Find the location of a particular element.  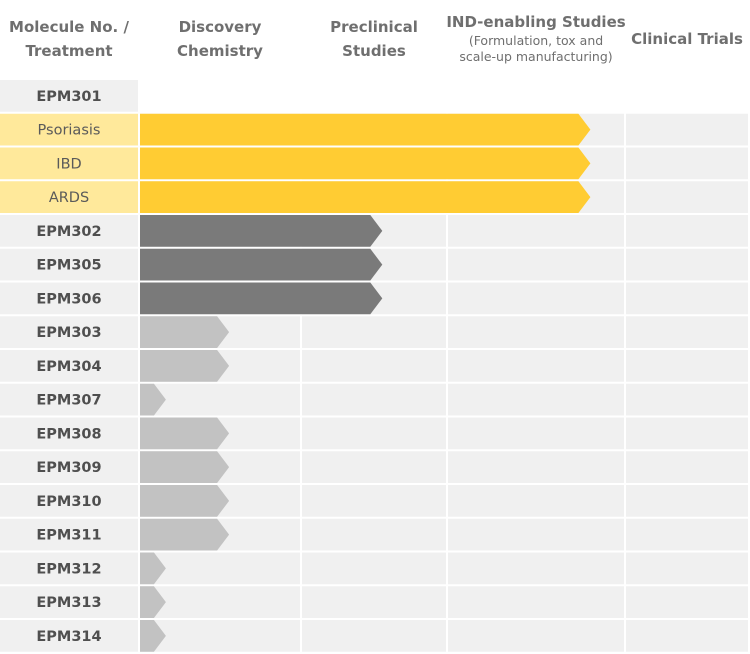

row-label: EPM312 is located at coordinates (68, 569).